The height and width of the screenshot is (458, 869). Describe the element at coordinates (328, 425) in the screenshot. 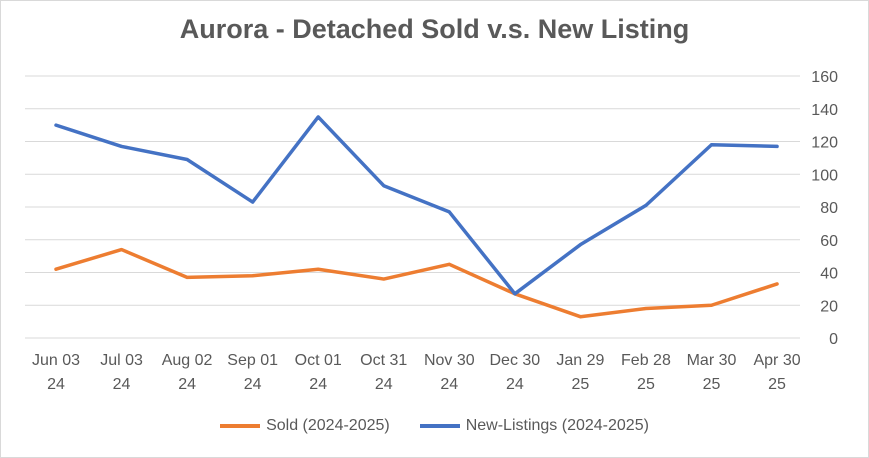

I see `legend-label-sold: Sold (2024-2025)` at that location.